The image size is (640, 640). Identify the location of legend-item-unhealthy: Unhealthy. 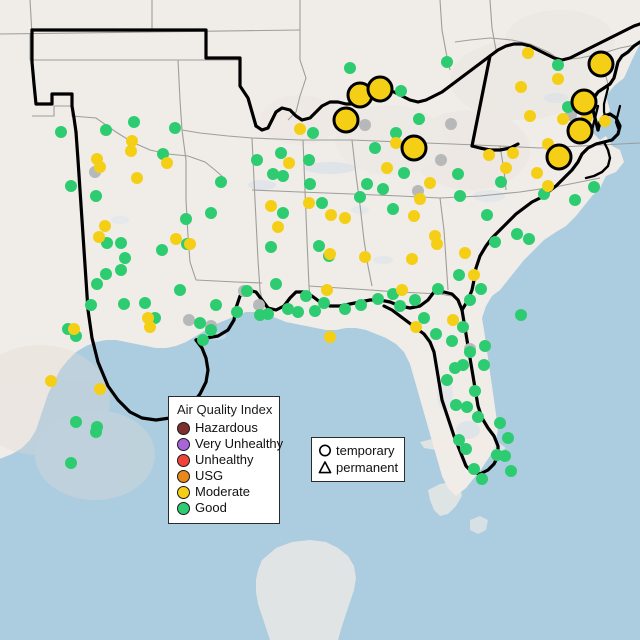
(224, 460).